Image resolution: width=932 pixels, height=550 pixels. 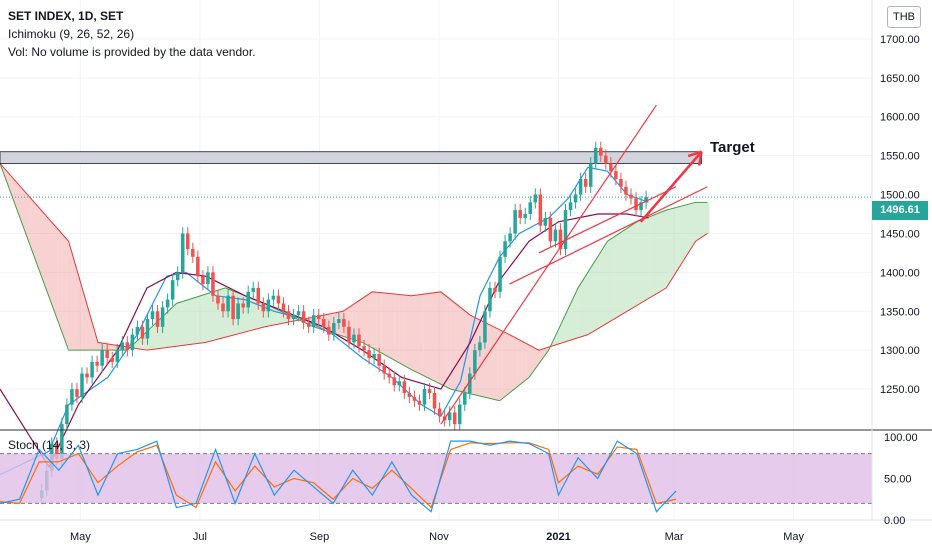 I want to click on stoch-k-line, so click(x=338, y=476).